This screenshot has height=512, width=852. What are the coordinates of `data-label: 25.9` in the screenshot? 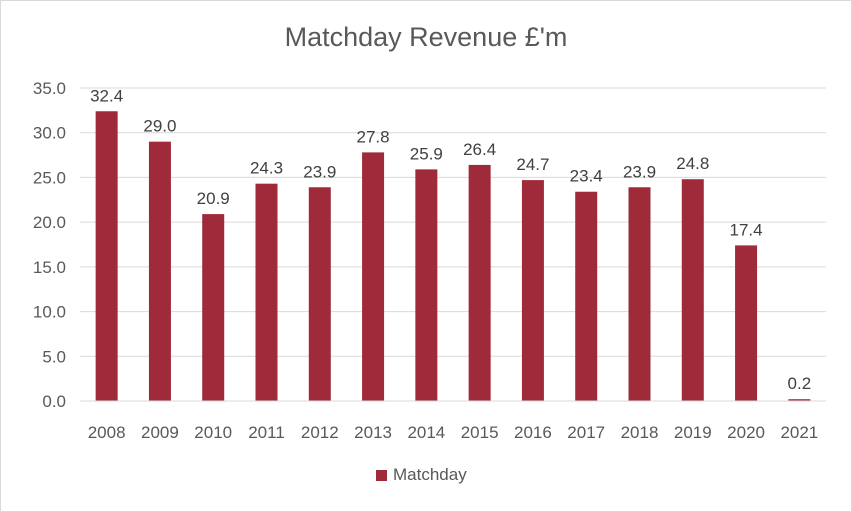 It's located at (426, 153).